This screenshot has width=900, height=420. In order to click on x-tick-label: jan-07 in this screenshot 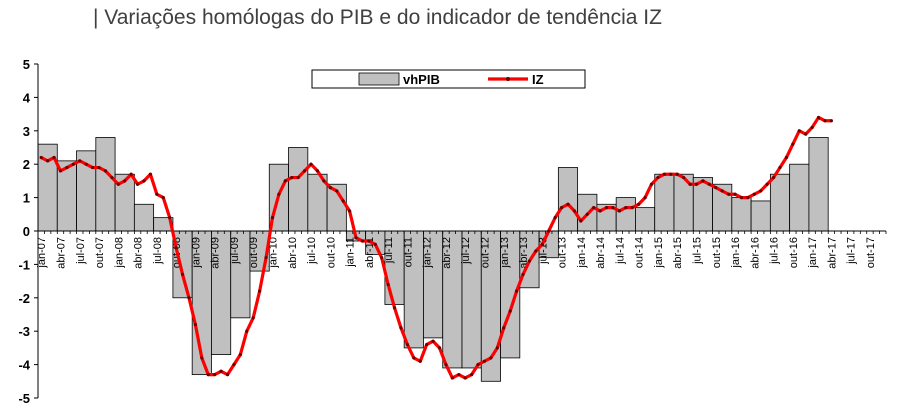, I will do `click(42, 253)`.